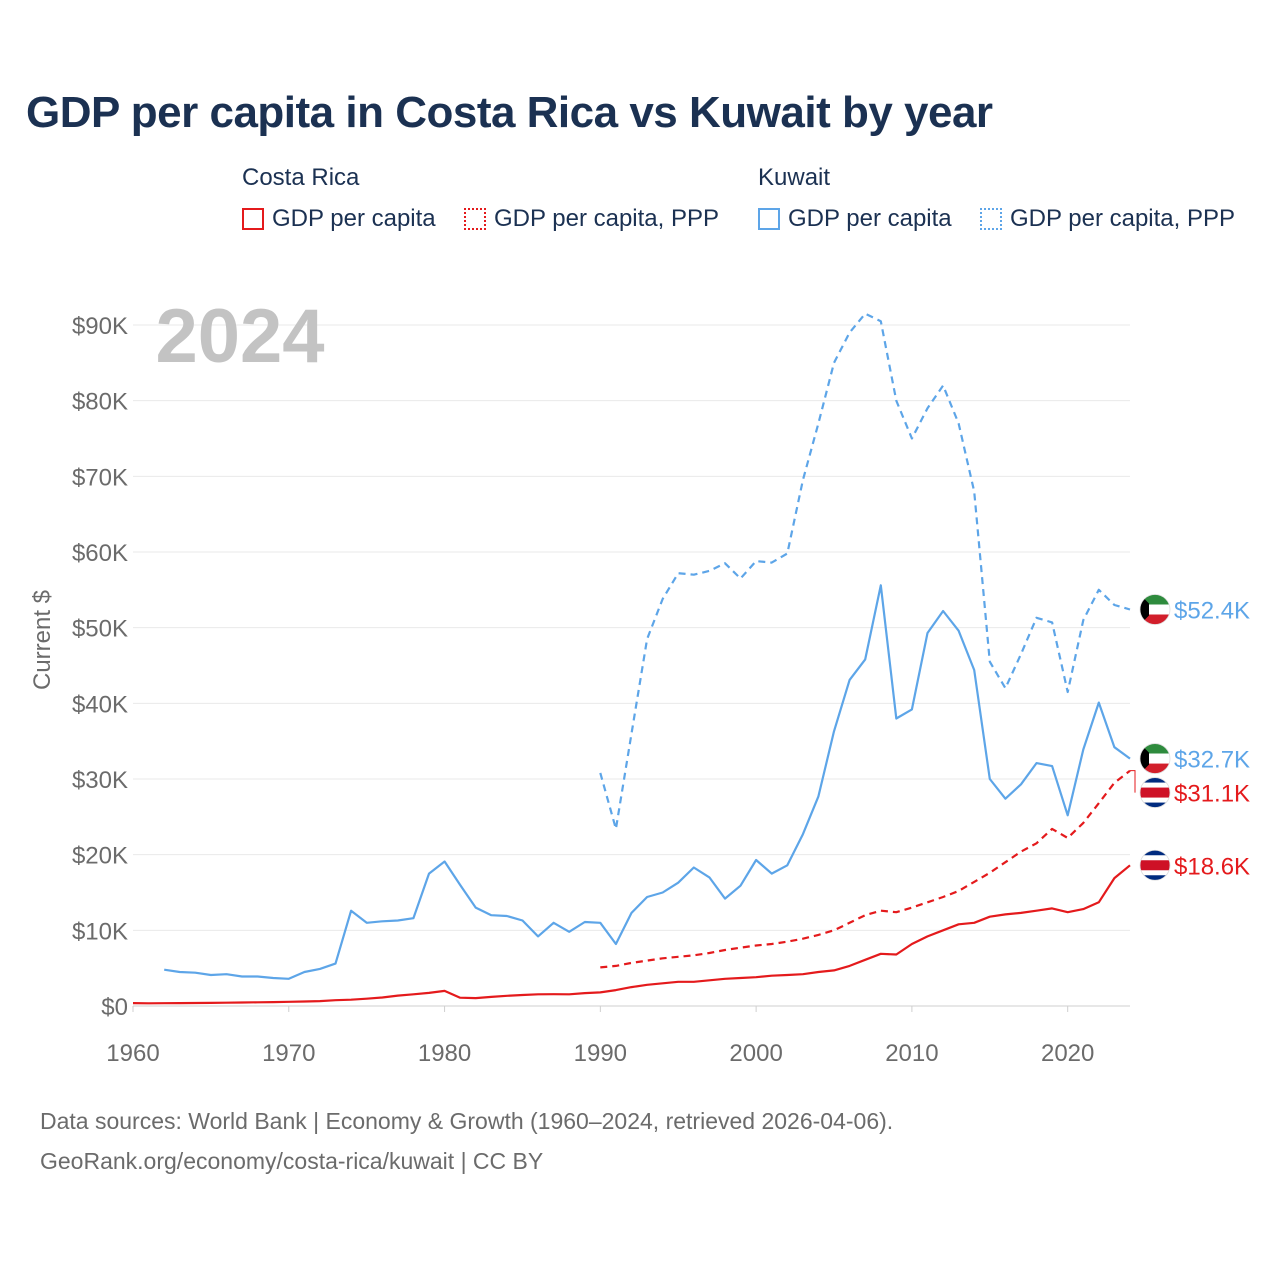 This screenshot has width=1280, height=1280. What do you see at coordinates (100, 780) in the screenshot?
I see `y-tick-label: $30K` at bounding box center [100, 780].